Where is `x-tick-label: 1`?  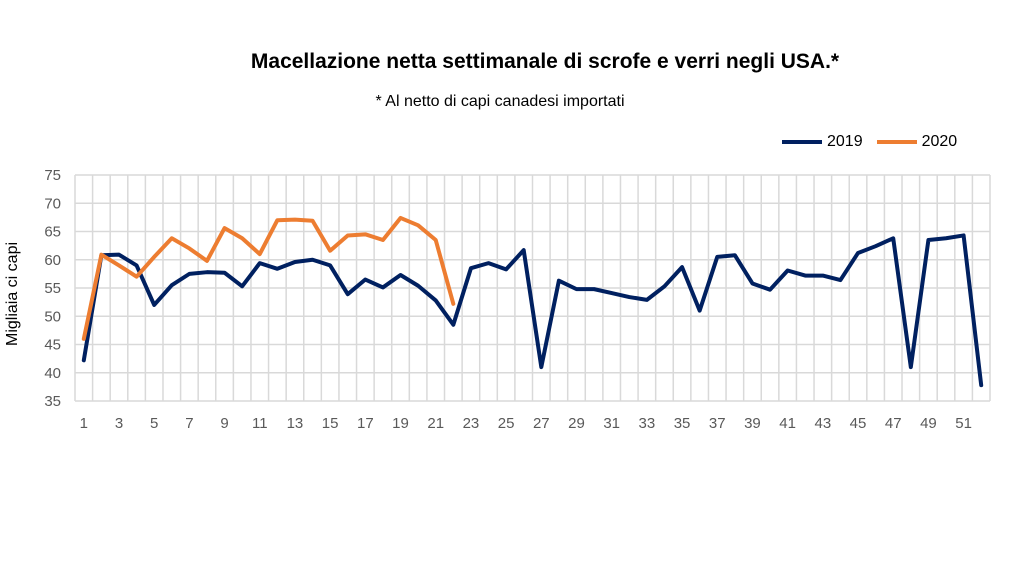 x-tick-label: 1 is located at coordinates (84, 423).